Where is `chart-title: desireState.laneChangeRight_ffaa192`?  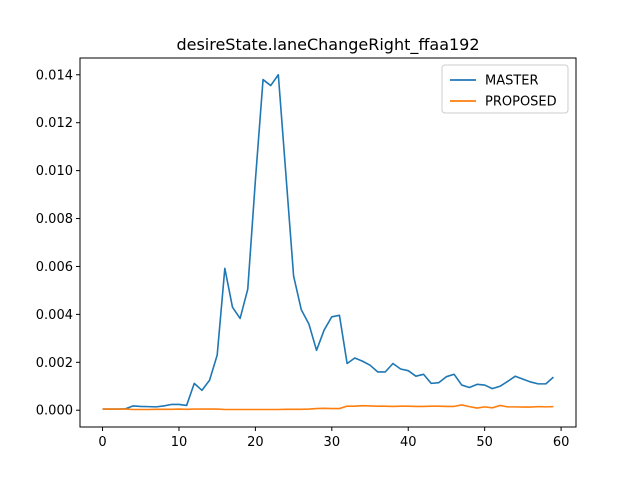 chart-title: desireState.laneChangeRight_ffaa192 is located at coordinates (327, 45).